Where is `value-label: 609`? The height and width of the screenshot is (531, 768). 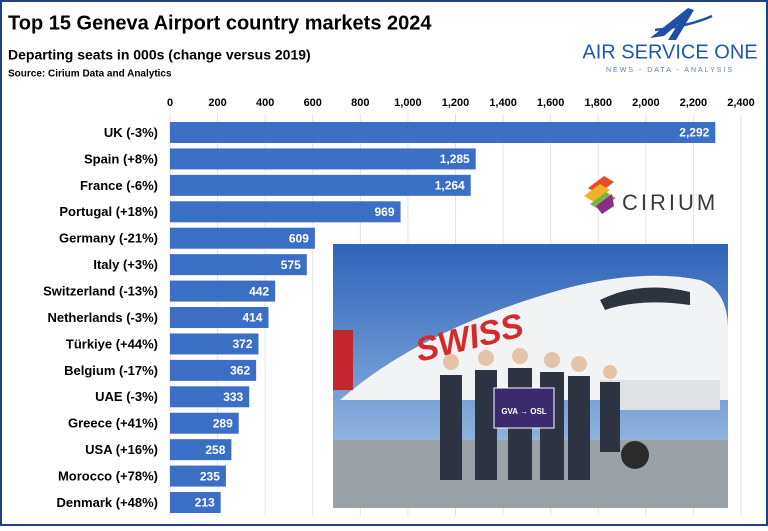 value-label: 609 is located at coordinates (299, 238).